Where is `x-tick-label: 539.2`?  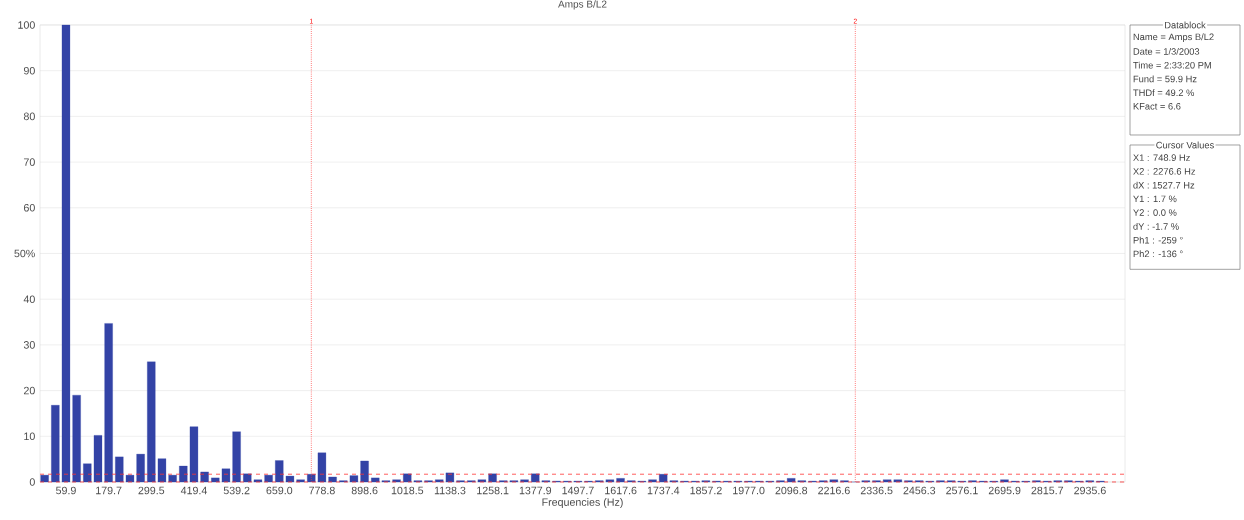
x-tick-label: 539.2 is located at coordinates (236, 490).